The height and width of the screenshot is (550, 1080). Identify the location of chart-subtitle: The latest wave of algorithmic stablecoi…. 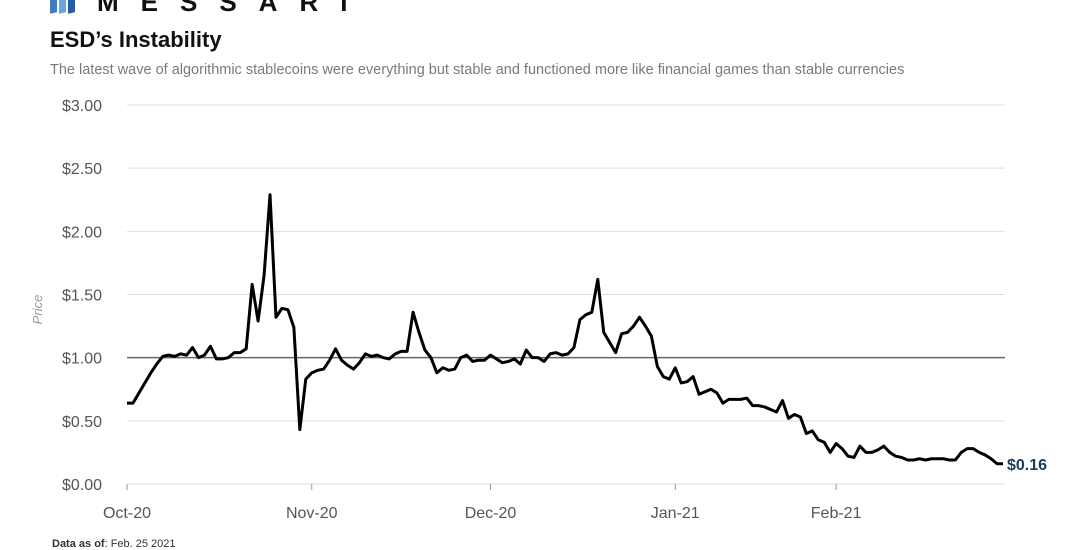
(477, 70).